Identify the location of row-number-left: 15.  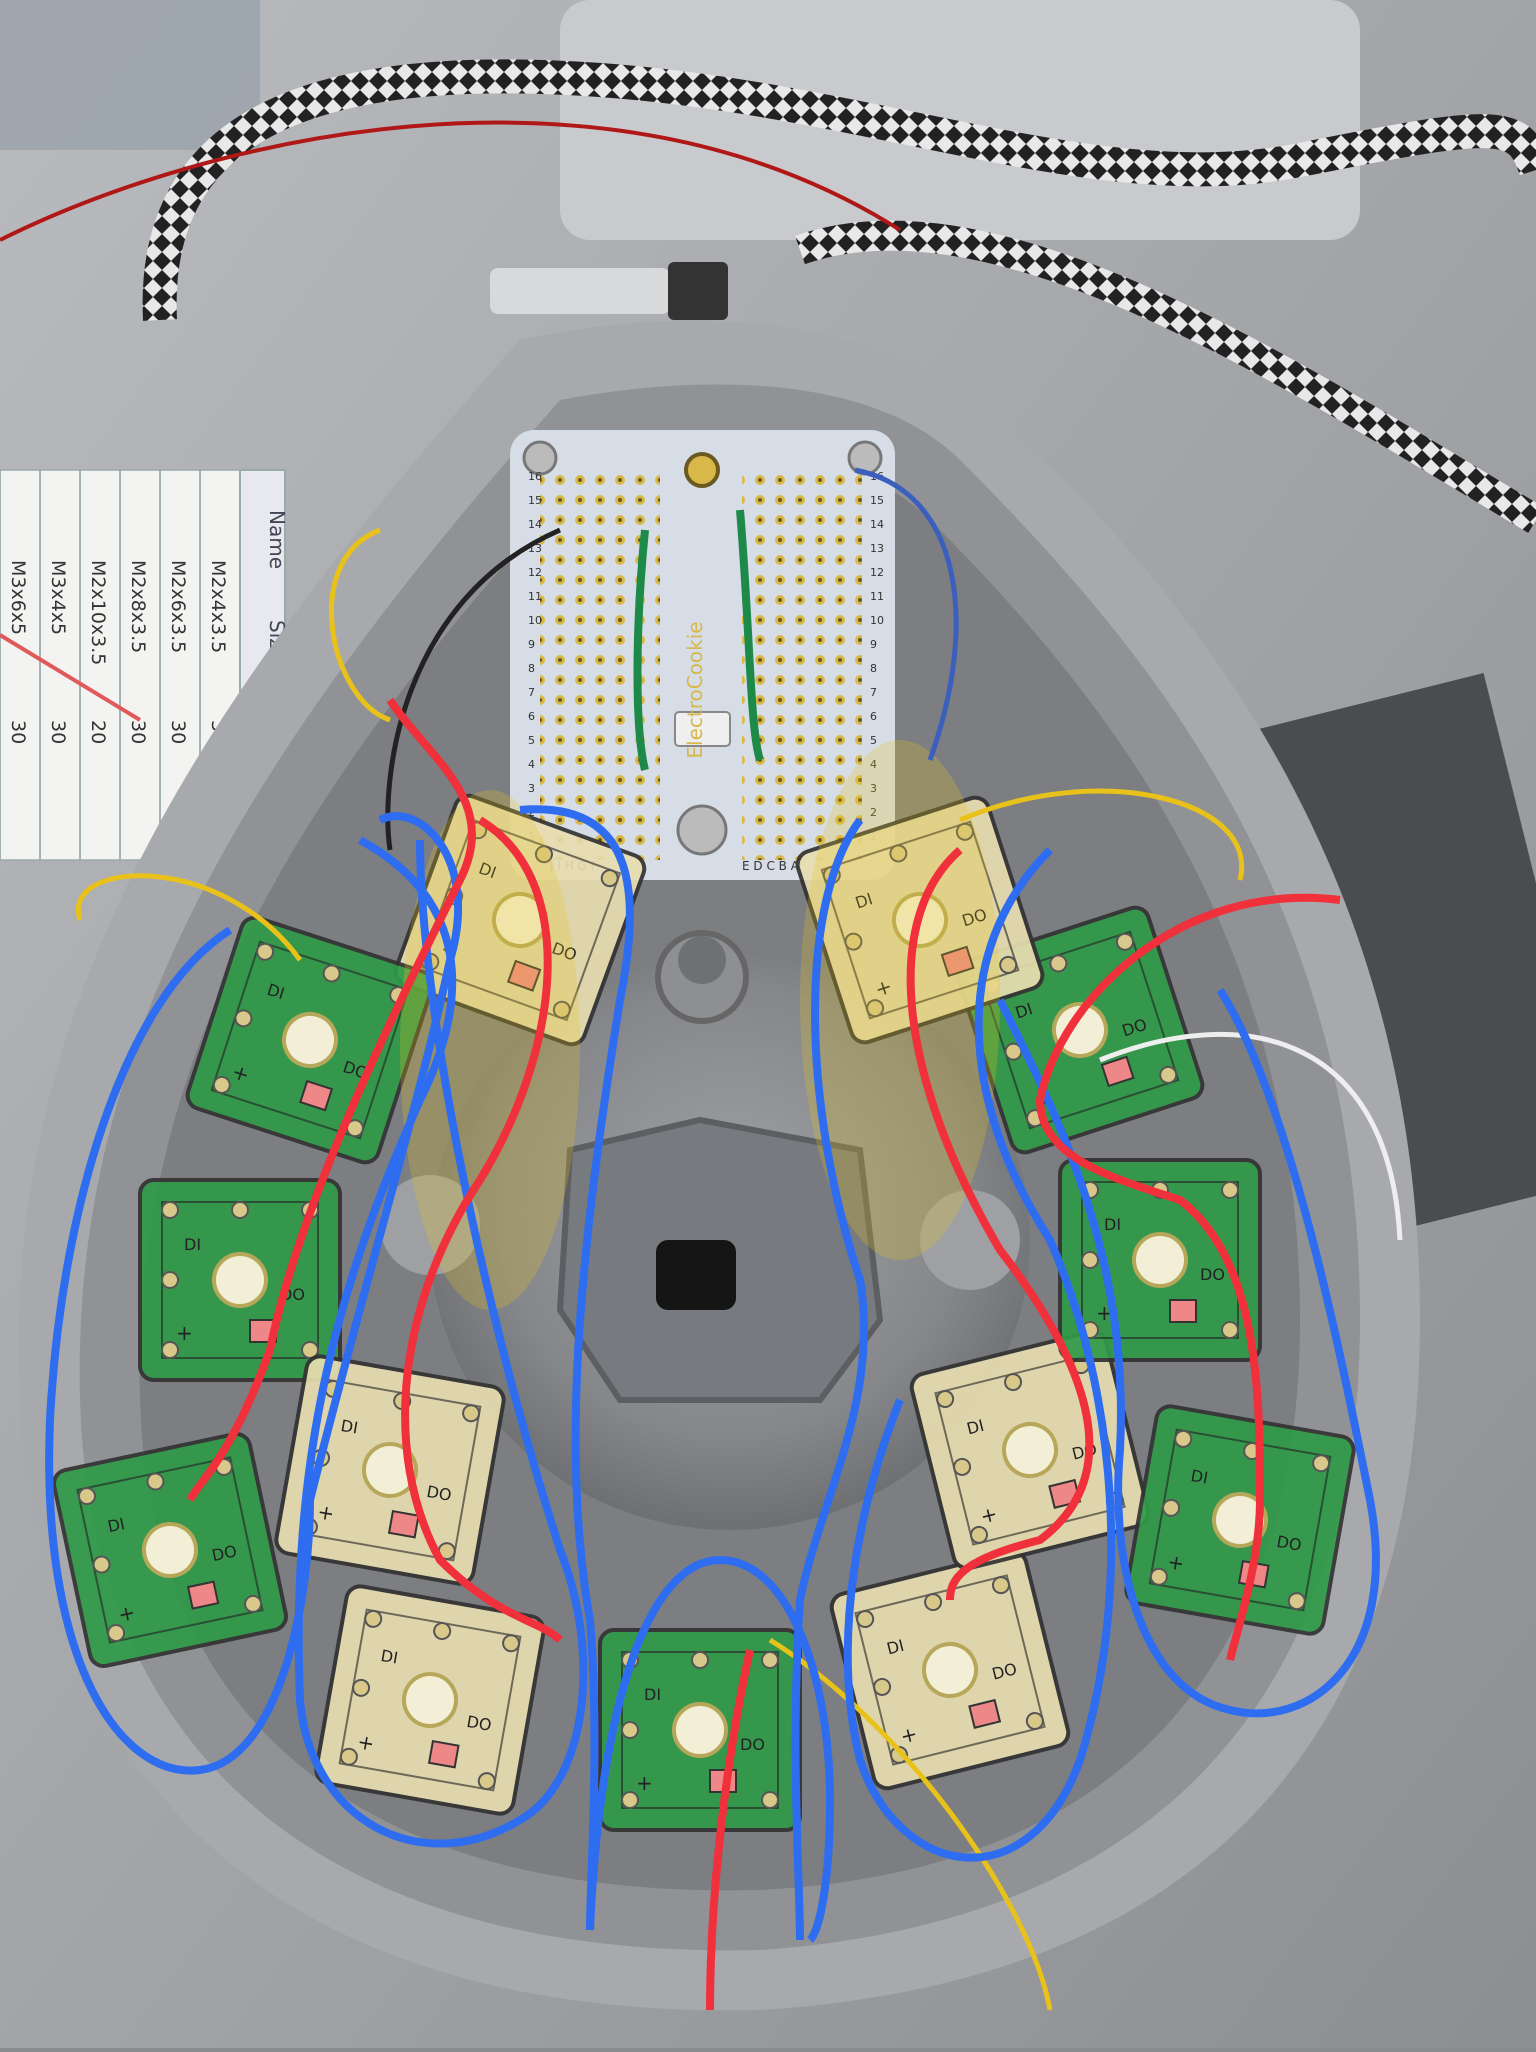
(535, 500).